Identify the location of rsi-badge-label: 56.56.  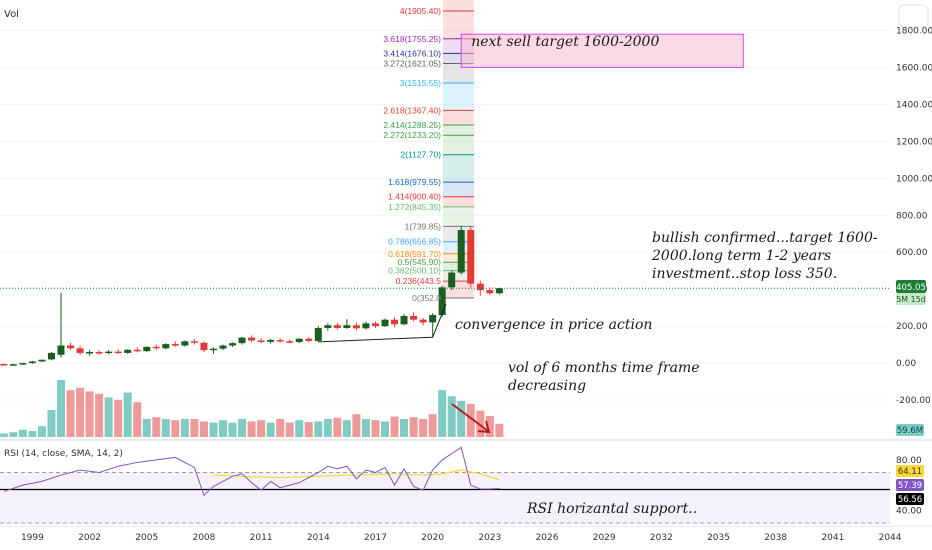
(910, 500).